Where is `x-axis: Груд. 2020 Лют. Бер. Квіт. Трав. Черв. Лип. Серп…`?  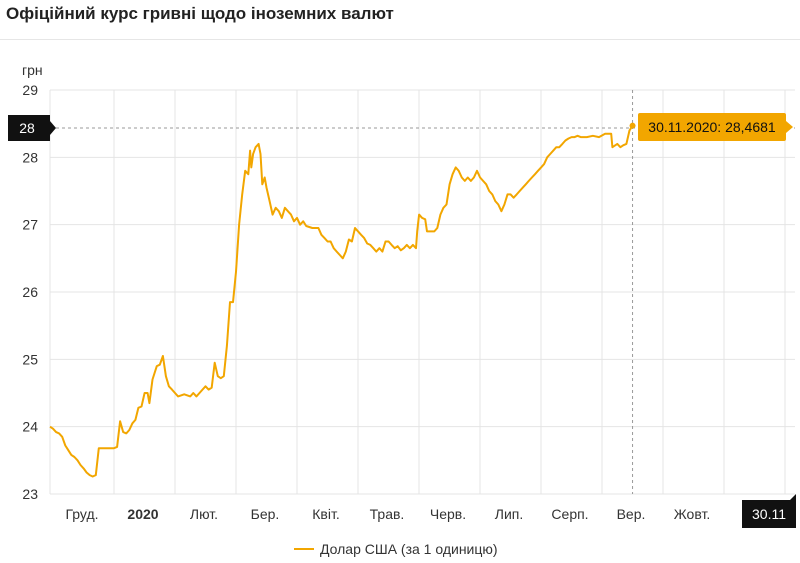
x-axis: Груд. 2020 Лют. Бер. Квіт. Трав. Черв. Лип. Серп… is located at coordinates (387, 514).